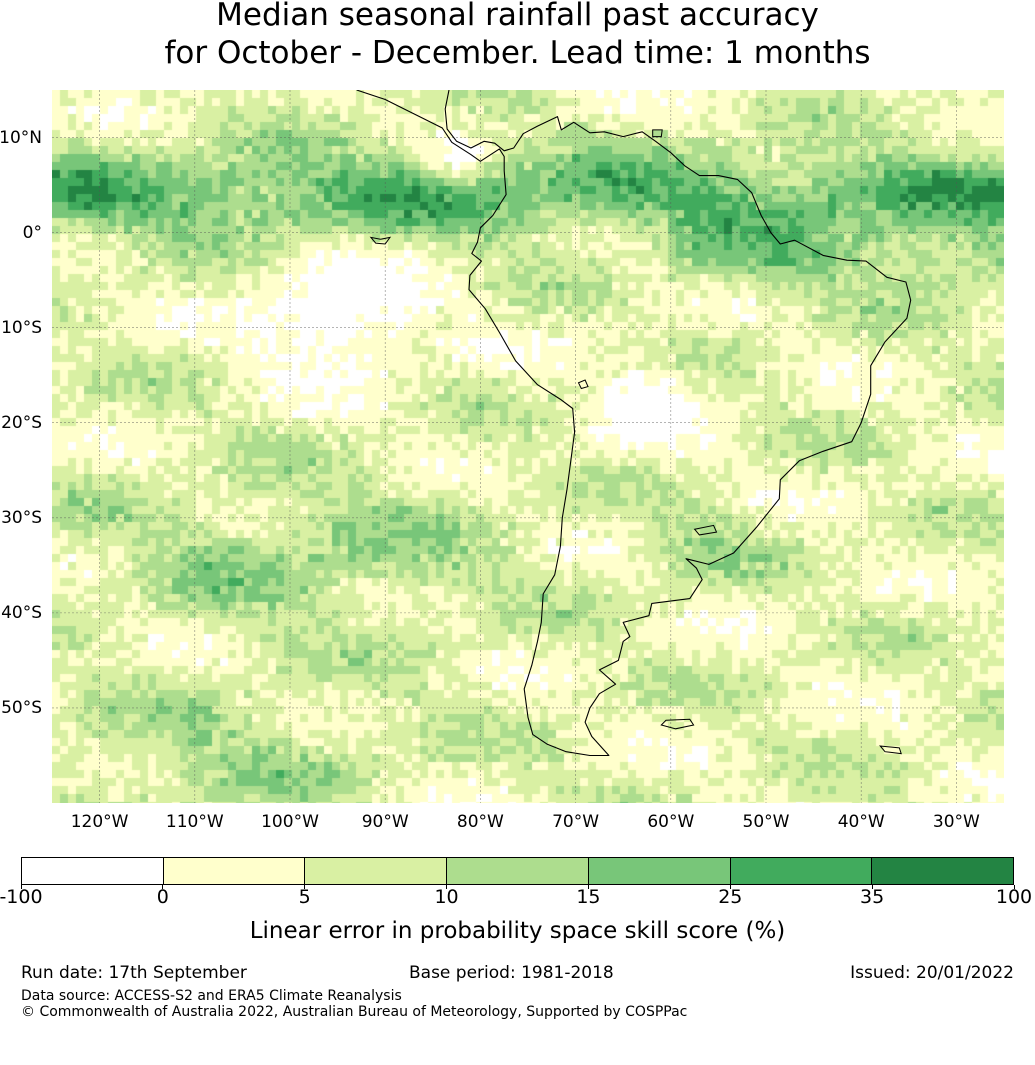 The width and height of the screenshot is (1035, 1065). I want to click on colorbar-tick-label: 0, so click(162, 897).